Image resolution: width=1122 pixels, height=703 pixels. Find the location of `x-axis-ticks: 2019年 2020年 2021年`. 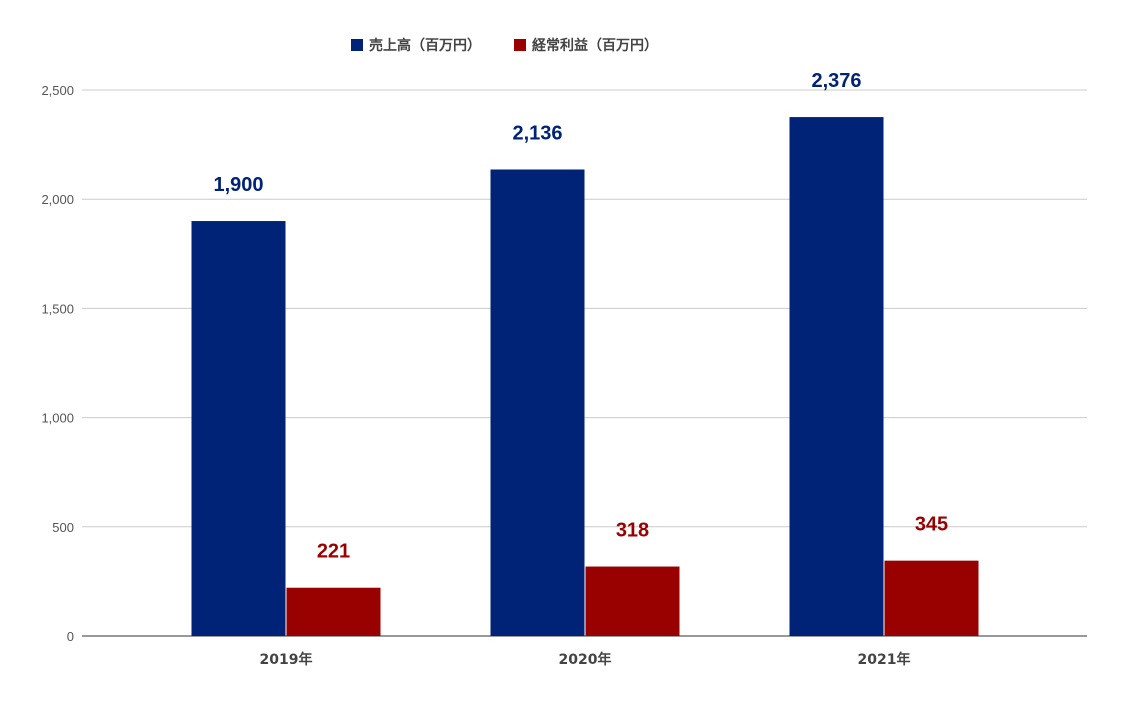

x-axis-ticks: 2019年 2020年 2021年 is located at coordinates (585, 659).